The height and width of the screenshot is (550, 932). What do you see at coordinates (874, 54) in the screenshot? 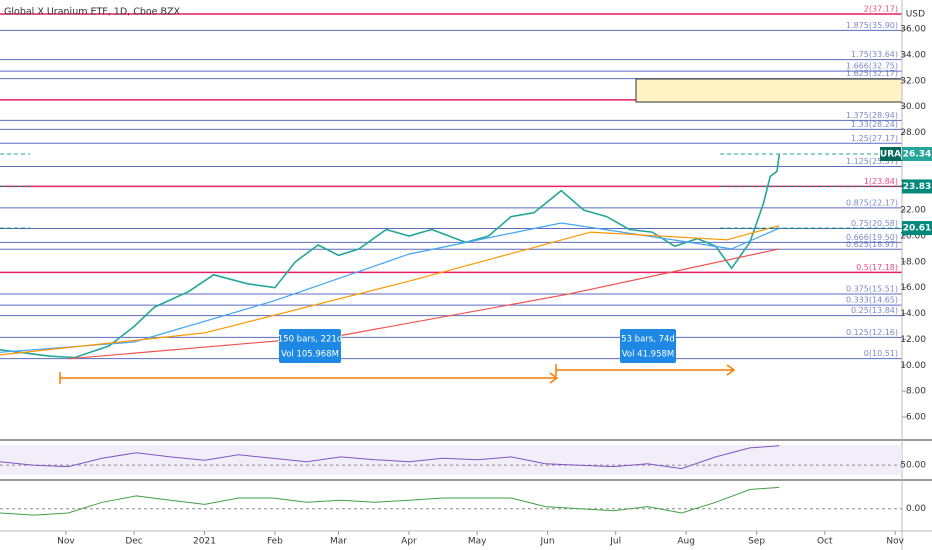
I see `fib-label: 1.75(33.64)` at bounding box center [874, 54].